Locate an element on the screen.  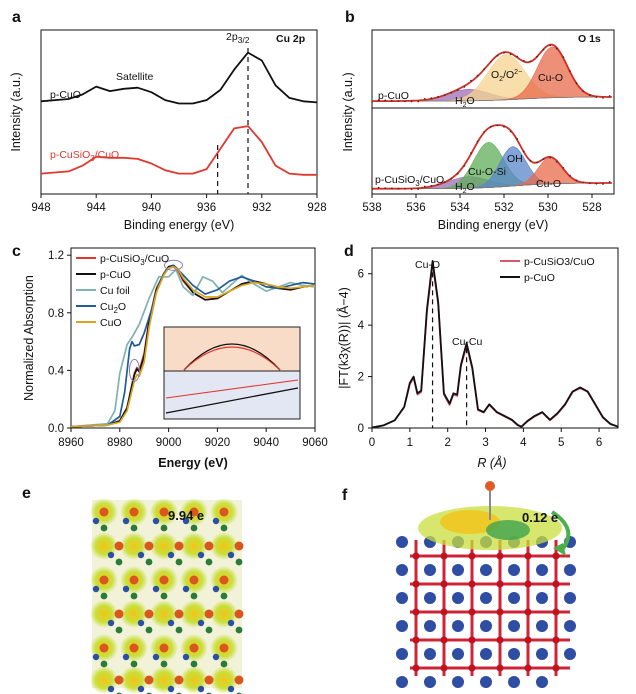
panel-b-cuosi-label: Cu-O-Si is located at coordinates (487, 172).